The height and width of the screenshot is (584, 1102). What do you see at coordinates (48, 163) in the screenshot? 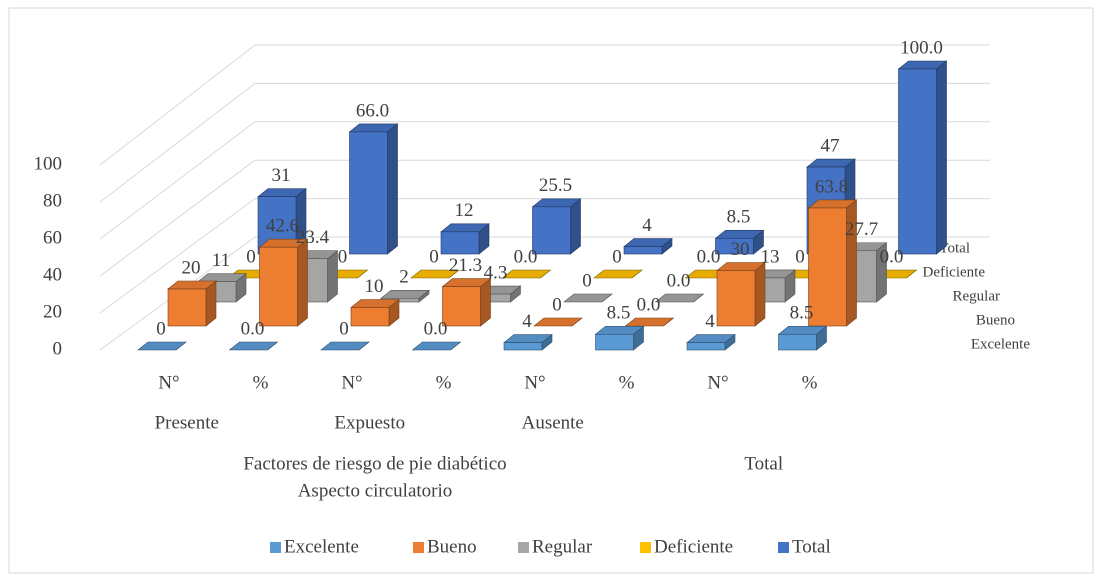
I see `y-tick-label: 100` at bounding box center [48, 163].